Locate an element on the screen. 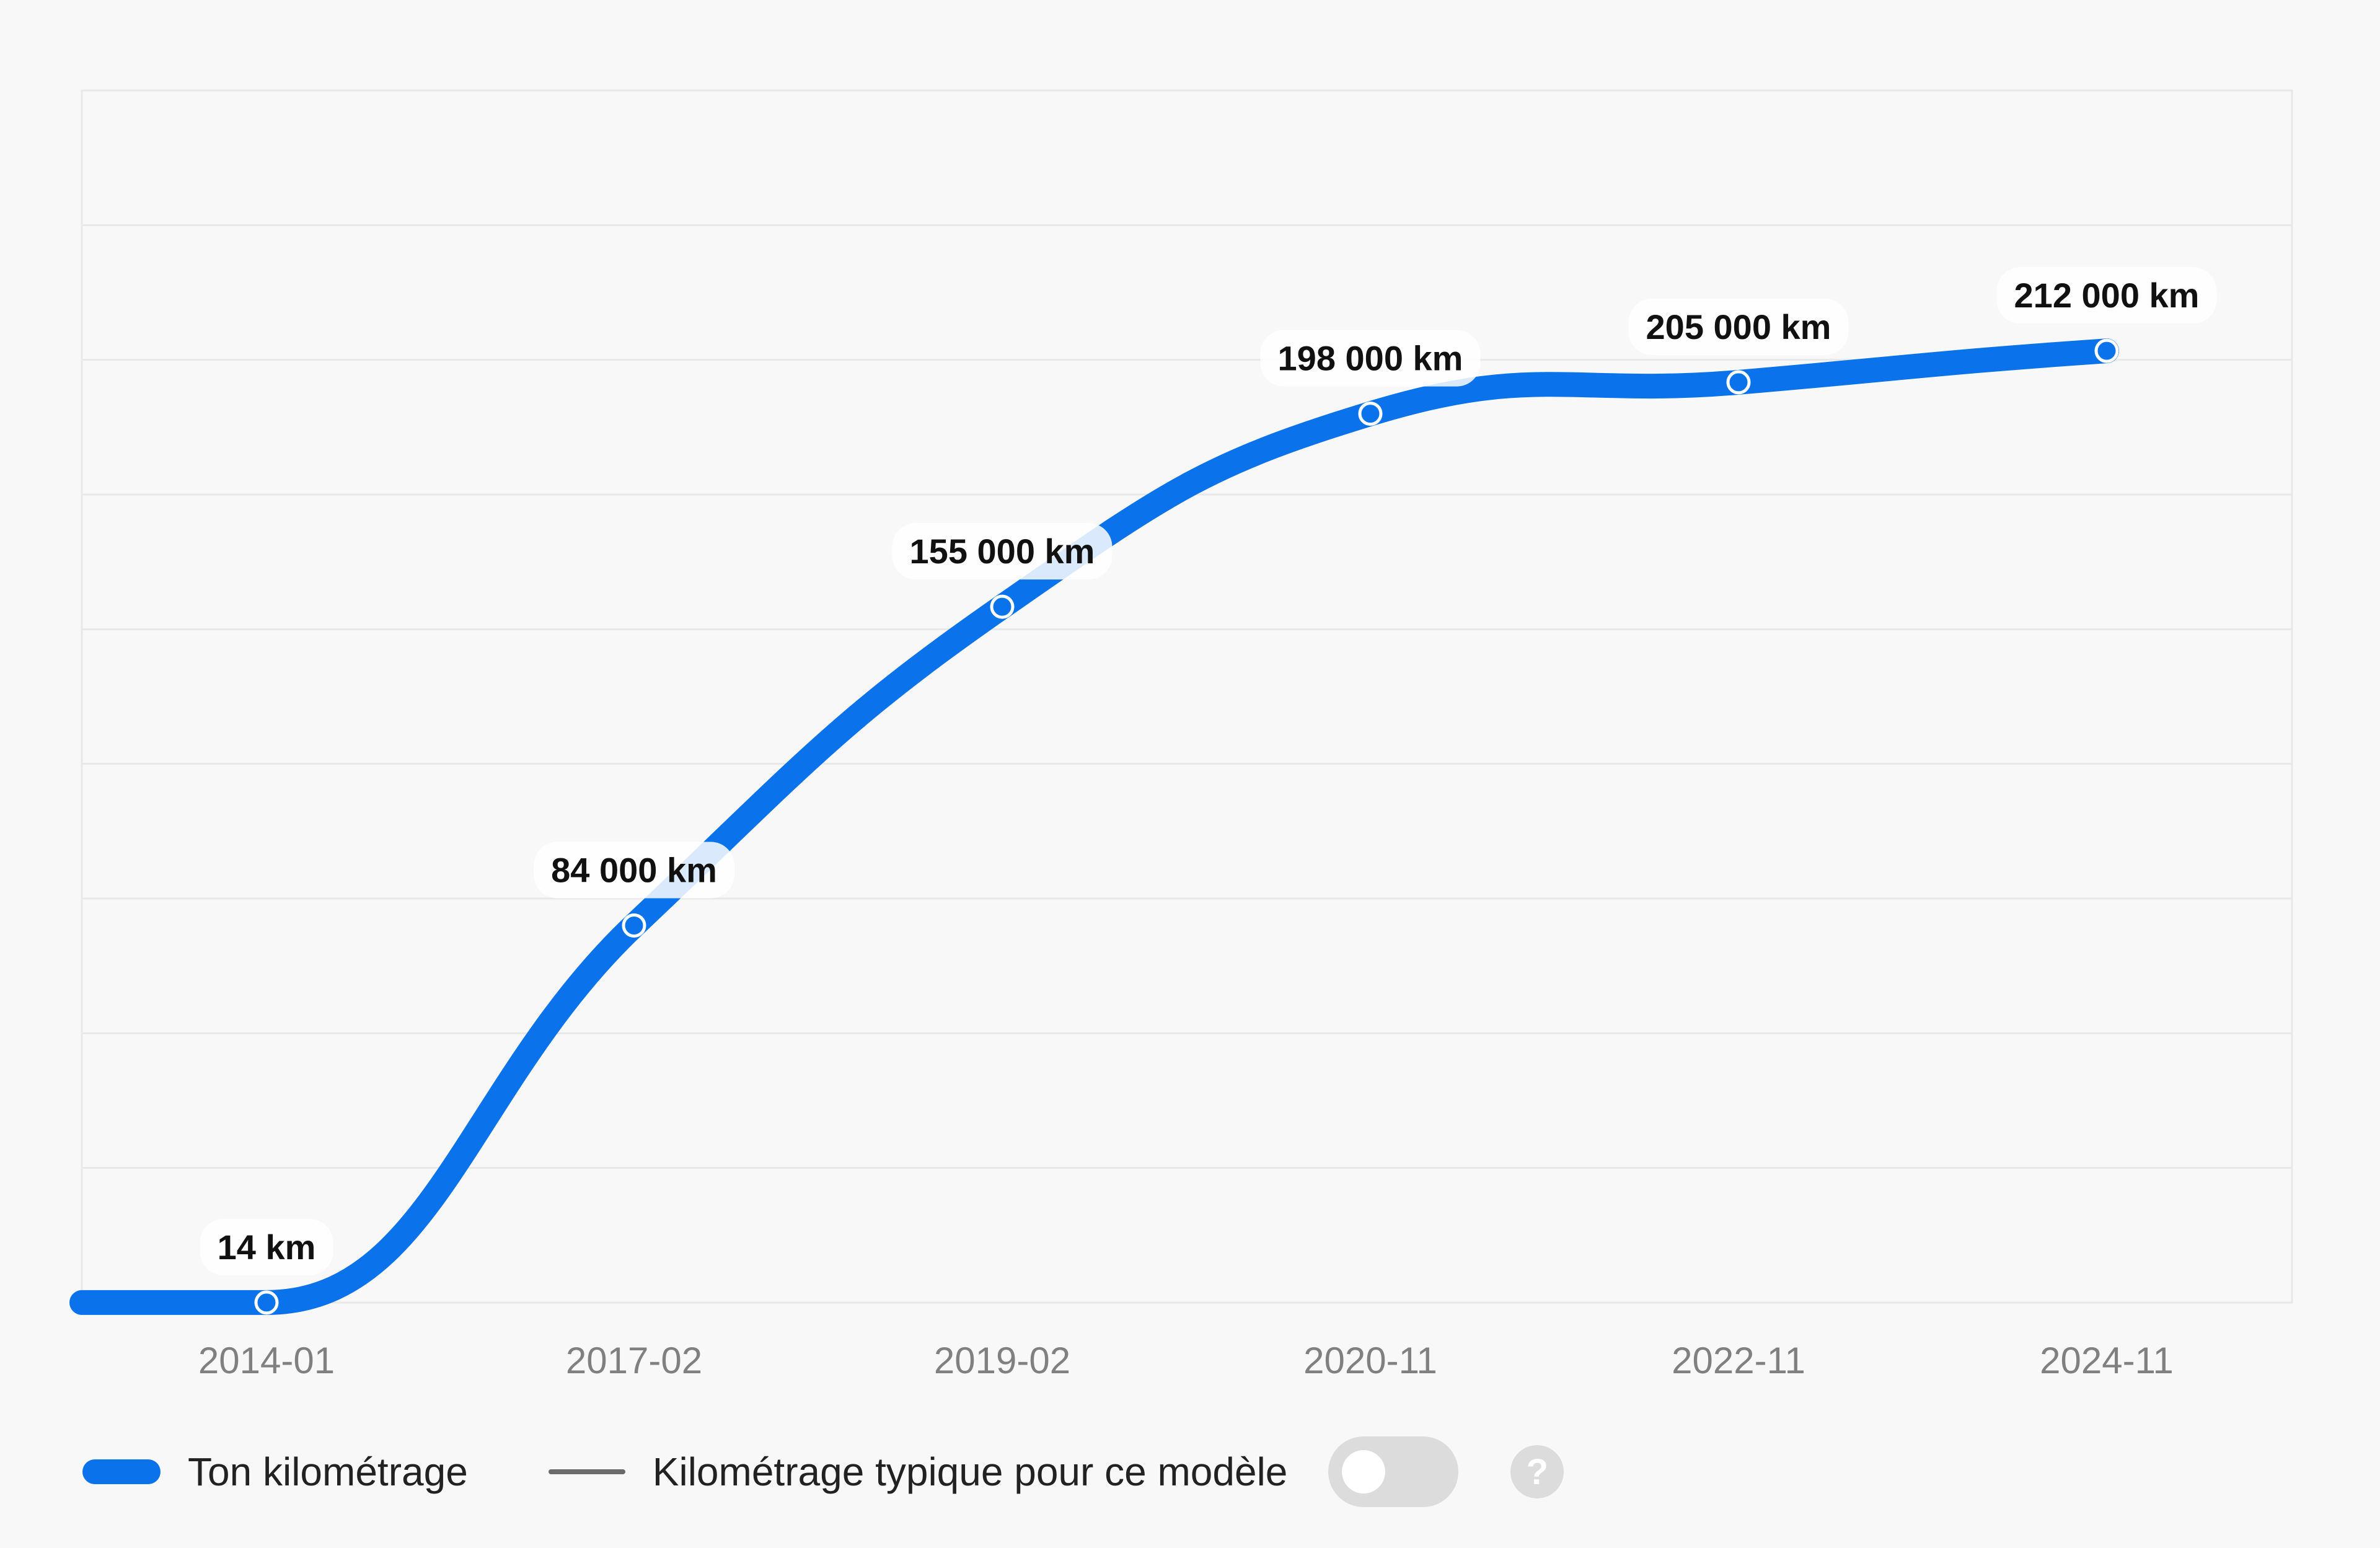 The height and width of the screenshot is (1548, 2380). data-label: 198 000 km is located at coordinates (1370, 358).